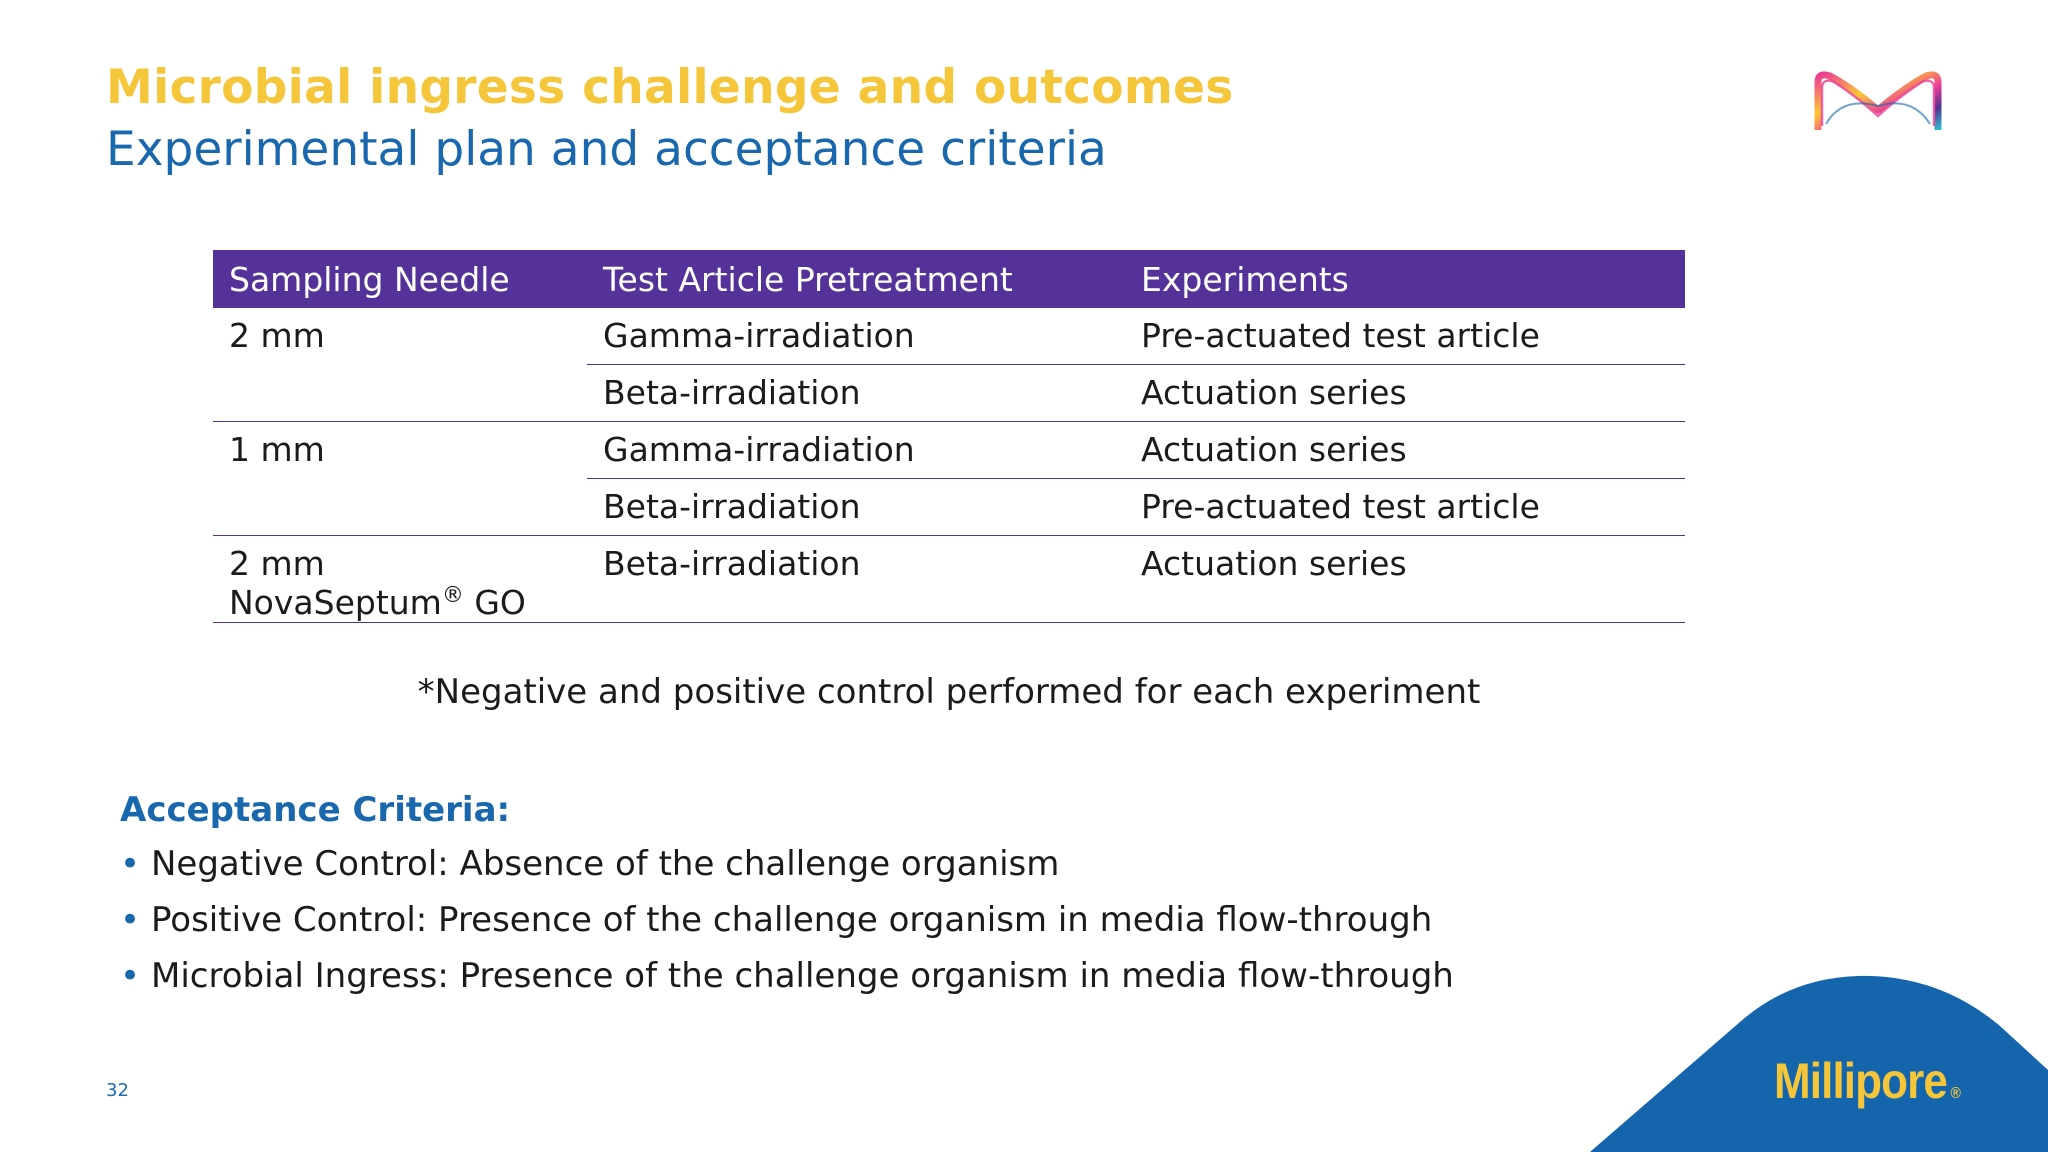  I want to click on needle-cell: 1 mm, so click(277, 449).